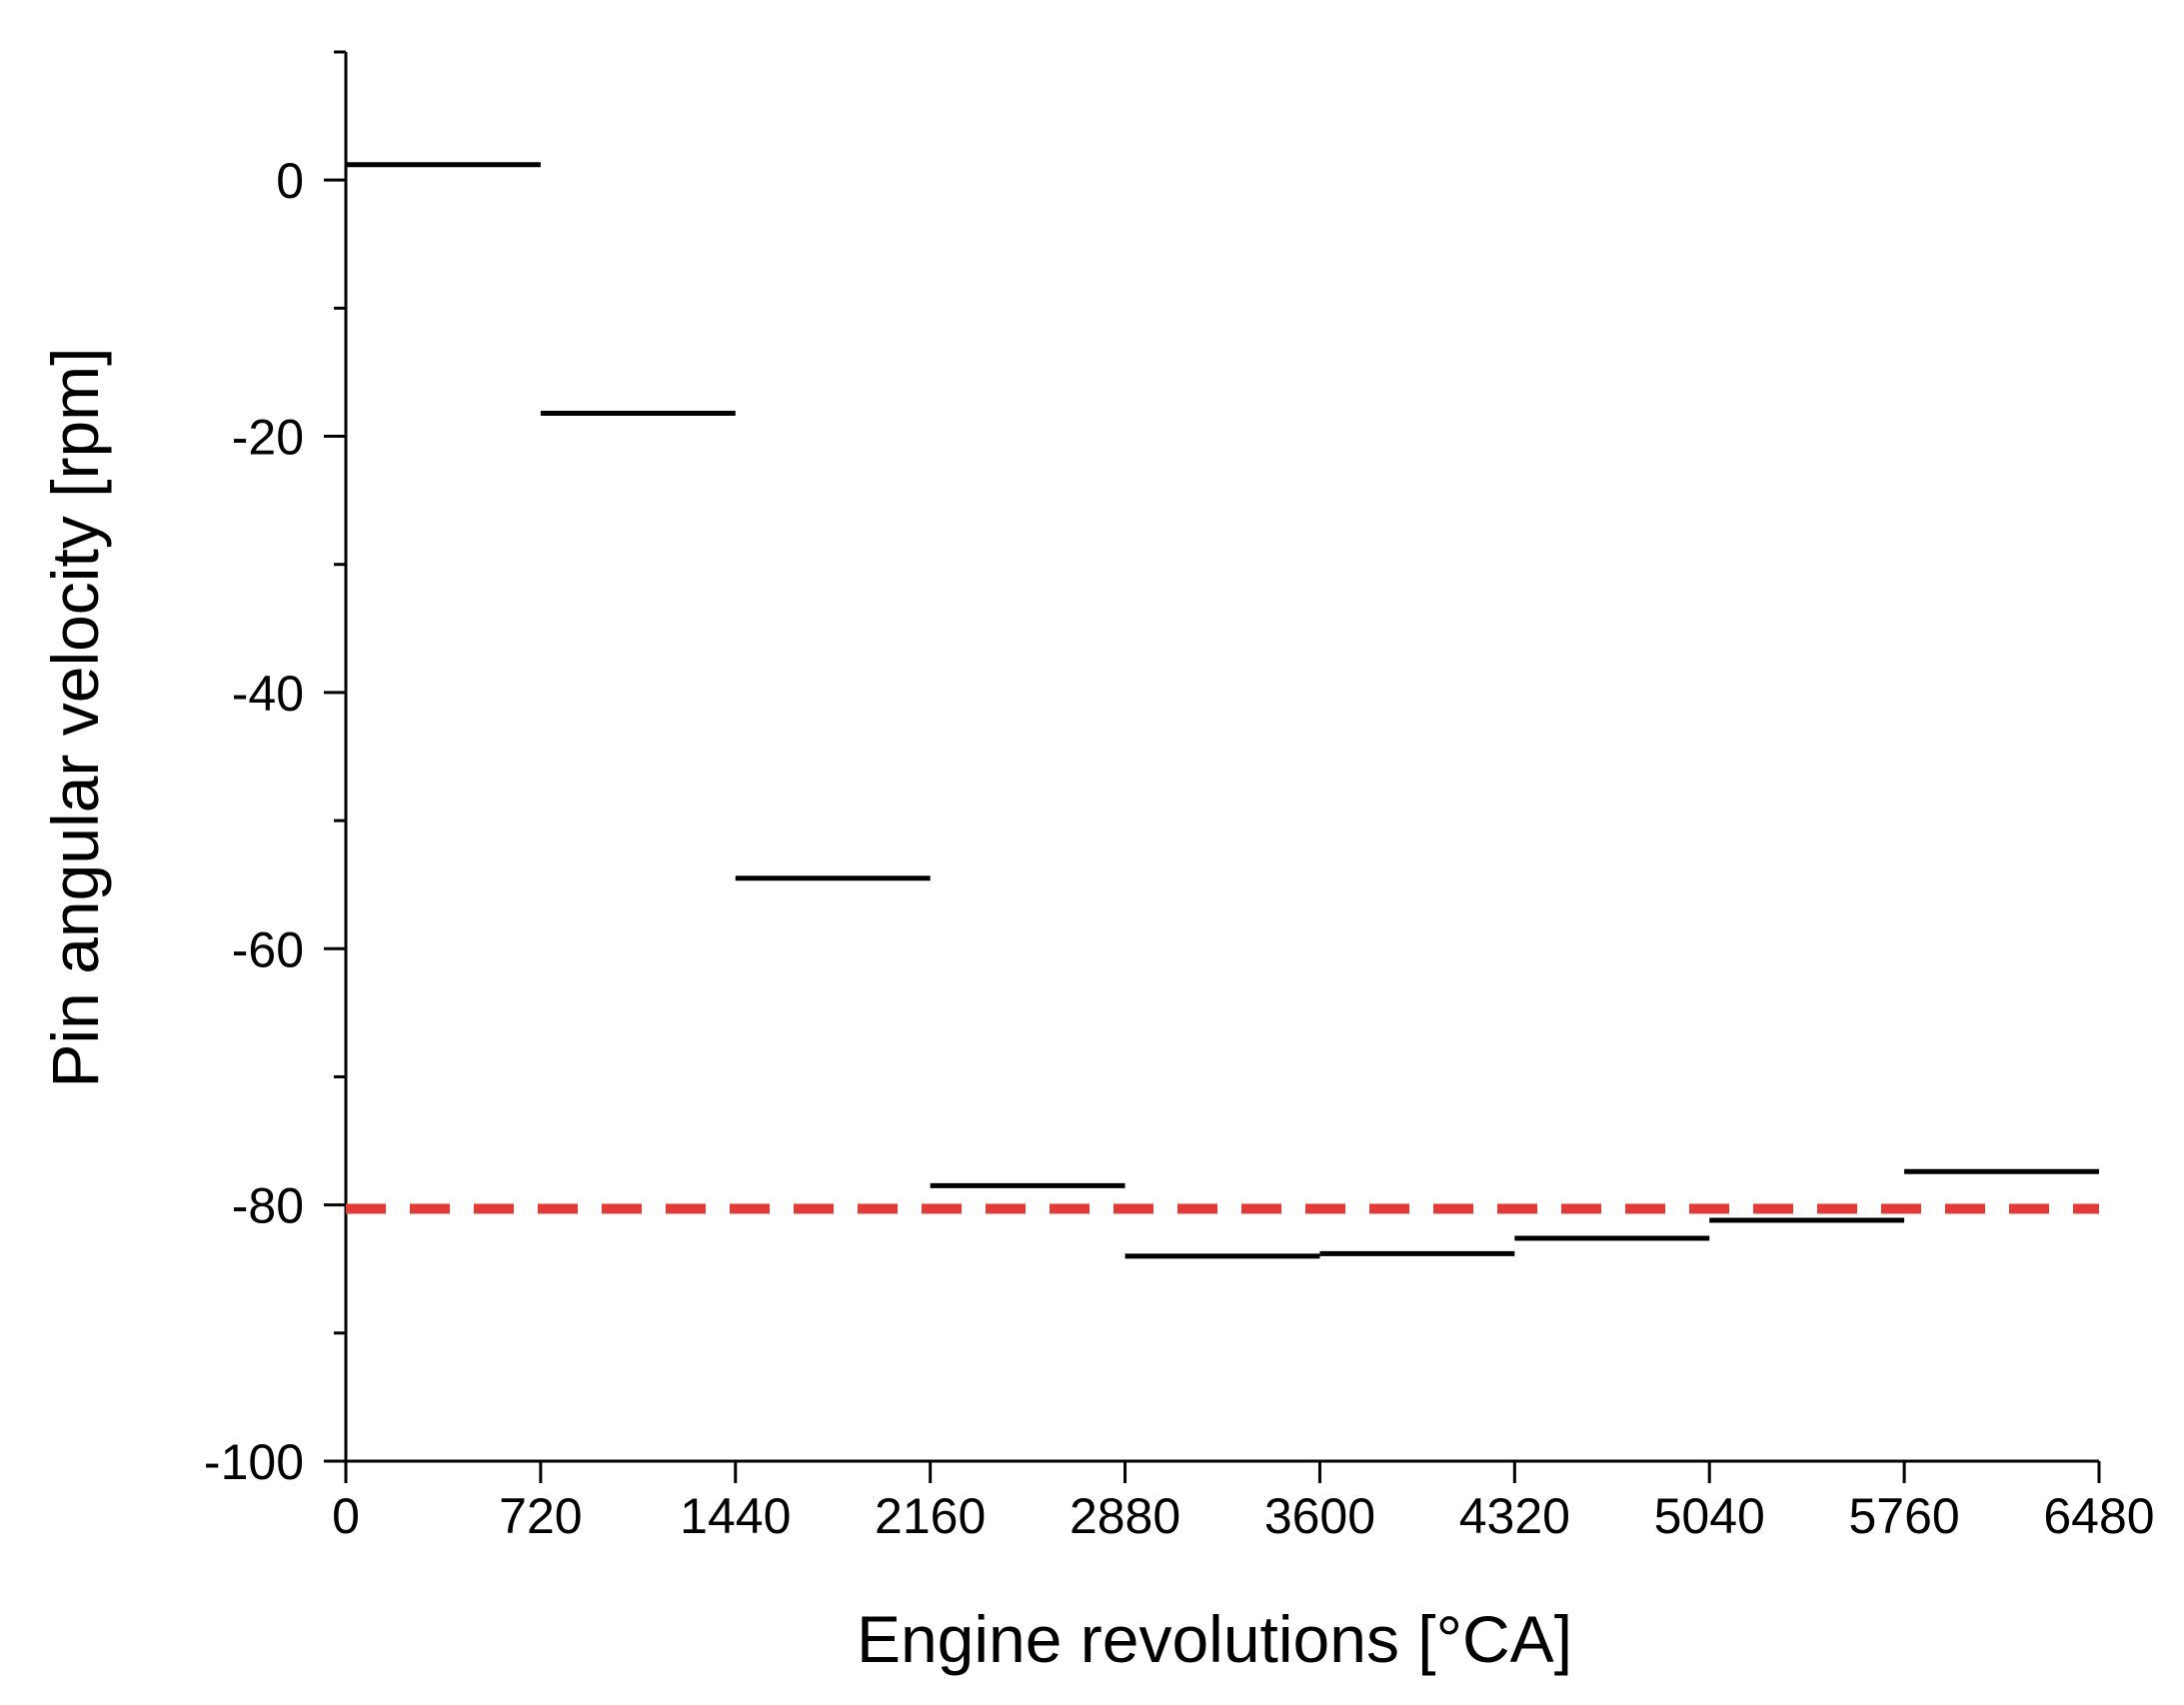  What do you see at coordinates (268, 1206) in the screenshot?
I see `y-tick-label: -80` at bounding box center [268, 1206].